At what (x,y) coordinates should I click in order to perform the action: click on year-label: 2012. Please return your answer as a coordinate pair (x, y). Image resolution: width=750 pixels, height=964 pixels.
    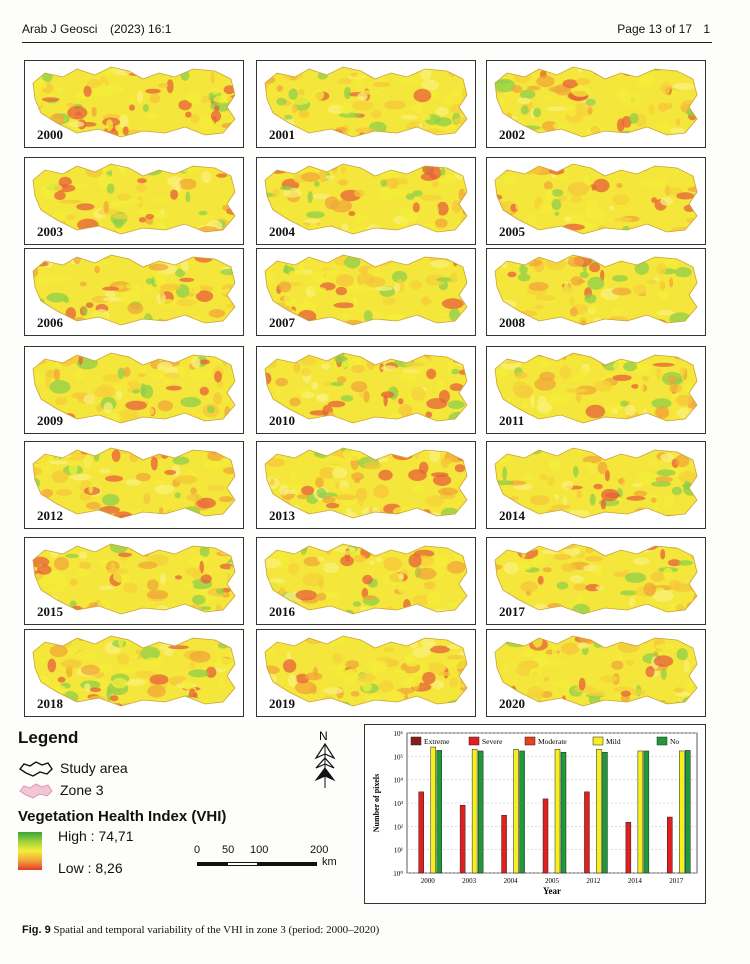
    Looking at the image, I should click on (50, 515).